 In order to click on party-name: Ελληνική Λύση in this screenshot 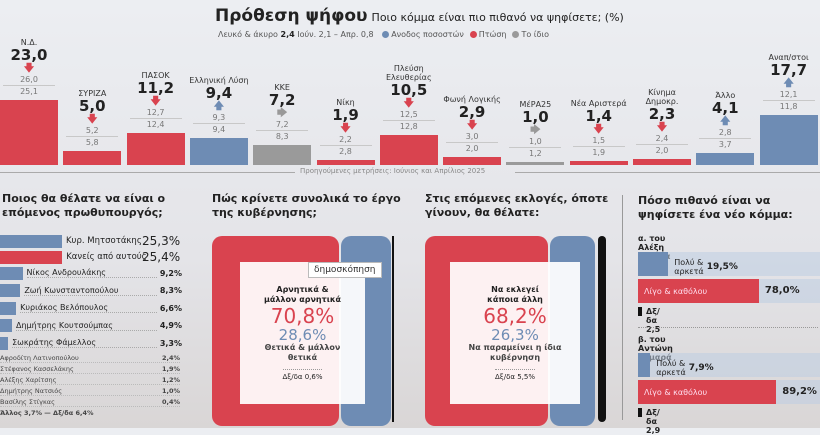, I will do `click(219, 81)`.